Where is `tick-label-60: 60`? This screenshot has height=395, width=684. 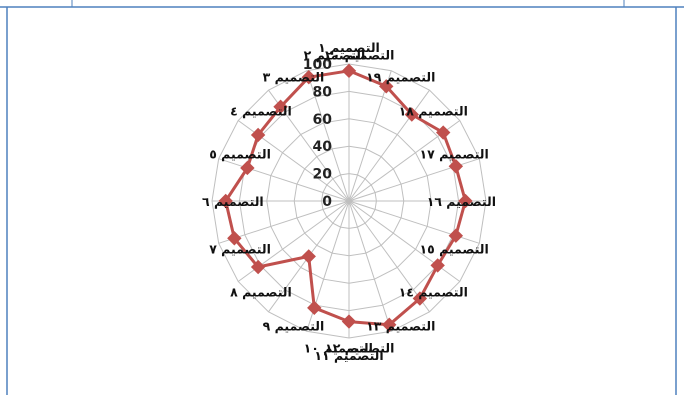
tick-label-60: 60 is located at coordinates (323, 120).